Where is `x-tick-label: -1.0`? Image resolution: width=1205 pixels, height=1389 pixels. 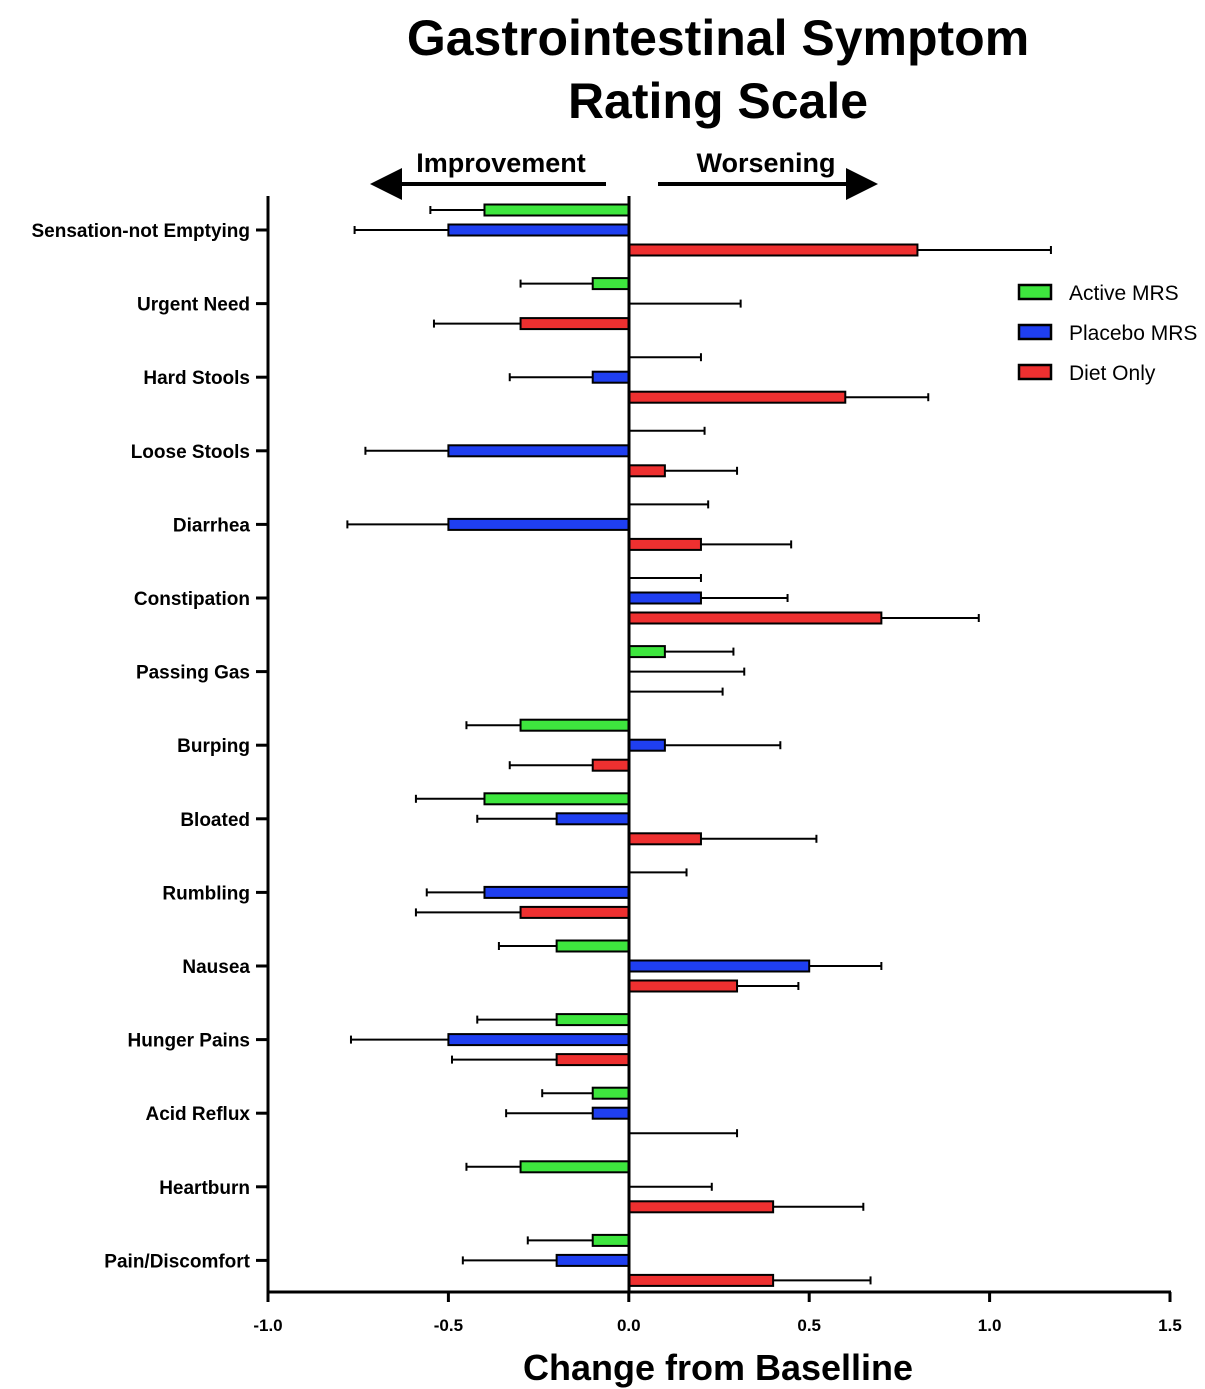 x-tick-label: -1.0 is located at coordinates (267, 1325).